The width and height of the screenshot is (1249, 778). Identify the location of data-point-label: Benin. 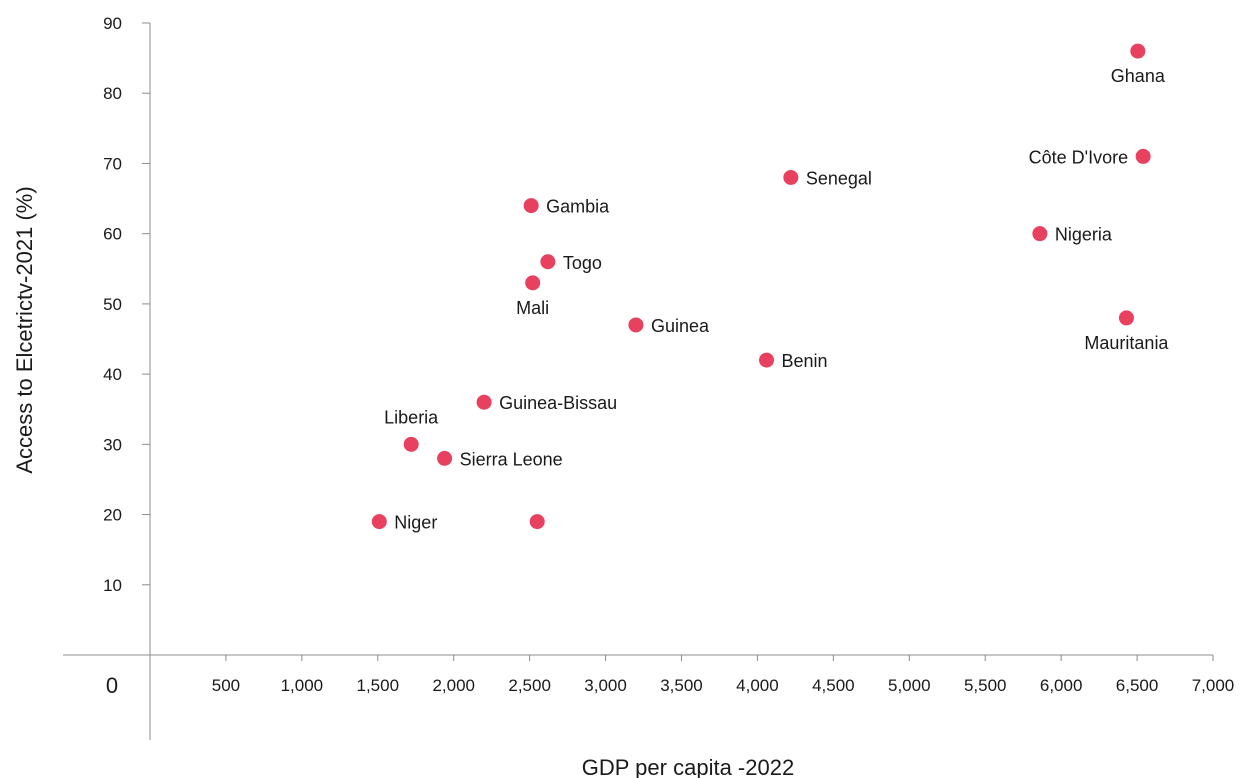
(805, 361).